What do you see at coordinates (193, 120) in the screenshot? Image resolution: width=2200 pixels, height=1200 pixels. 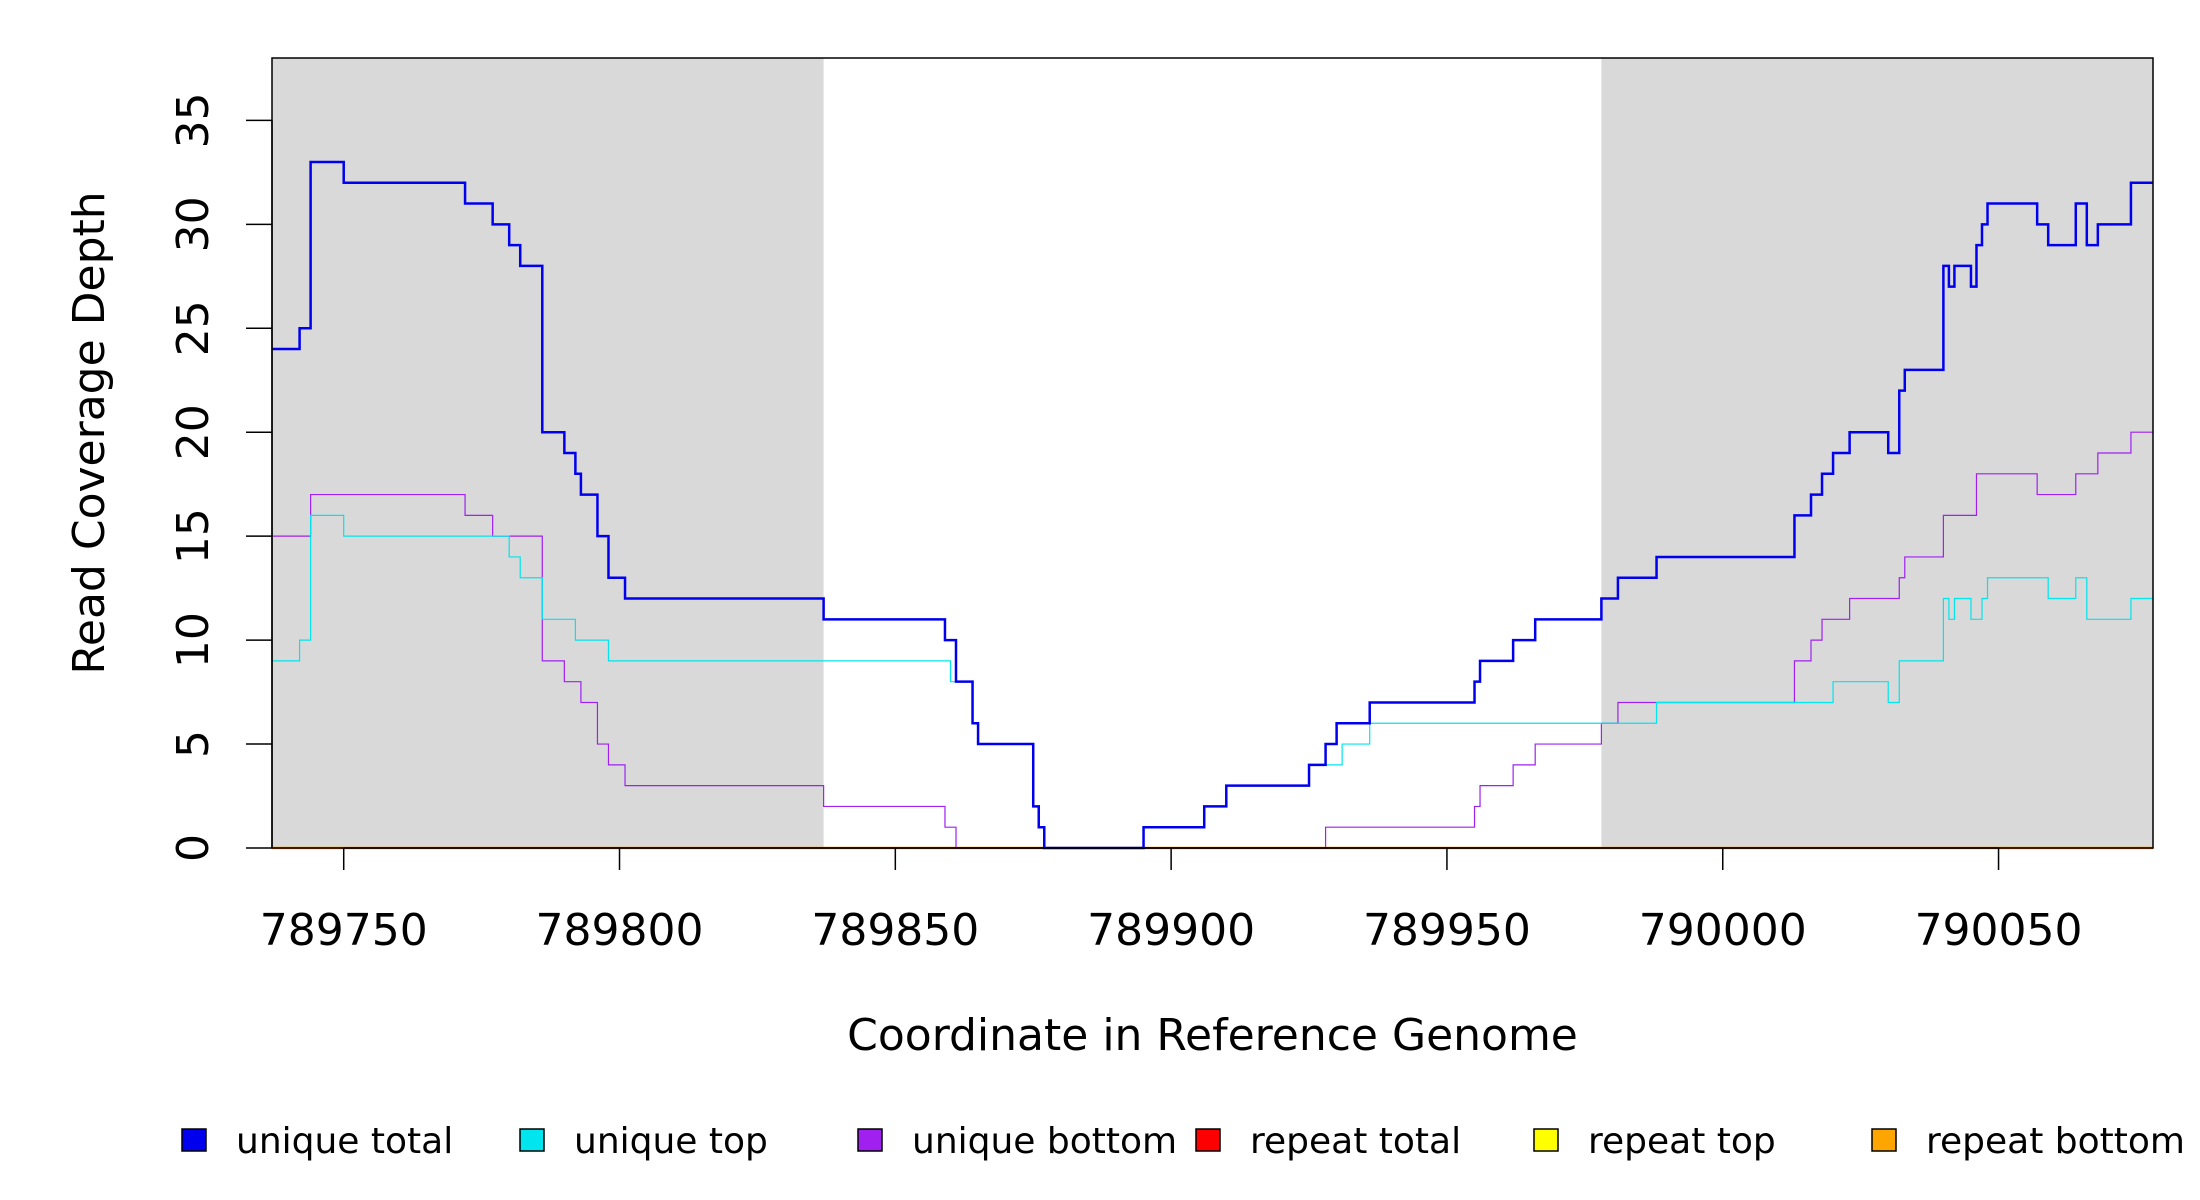 I see `y-tick-label: 35` at bounding box center [193, 120].